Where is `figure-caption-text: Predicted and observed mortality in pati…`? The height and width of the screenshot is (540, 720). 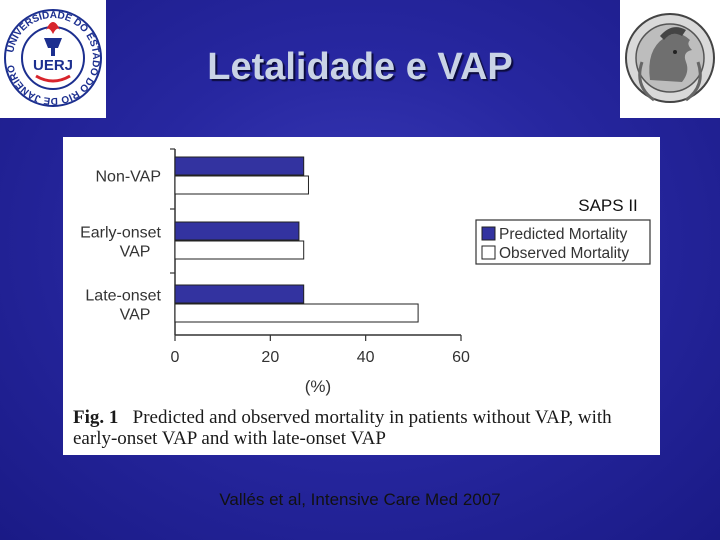
figure-caption-text: Predicted and observed mortality in pati… is located at coordinates (342, 428).